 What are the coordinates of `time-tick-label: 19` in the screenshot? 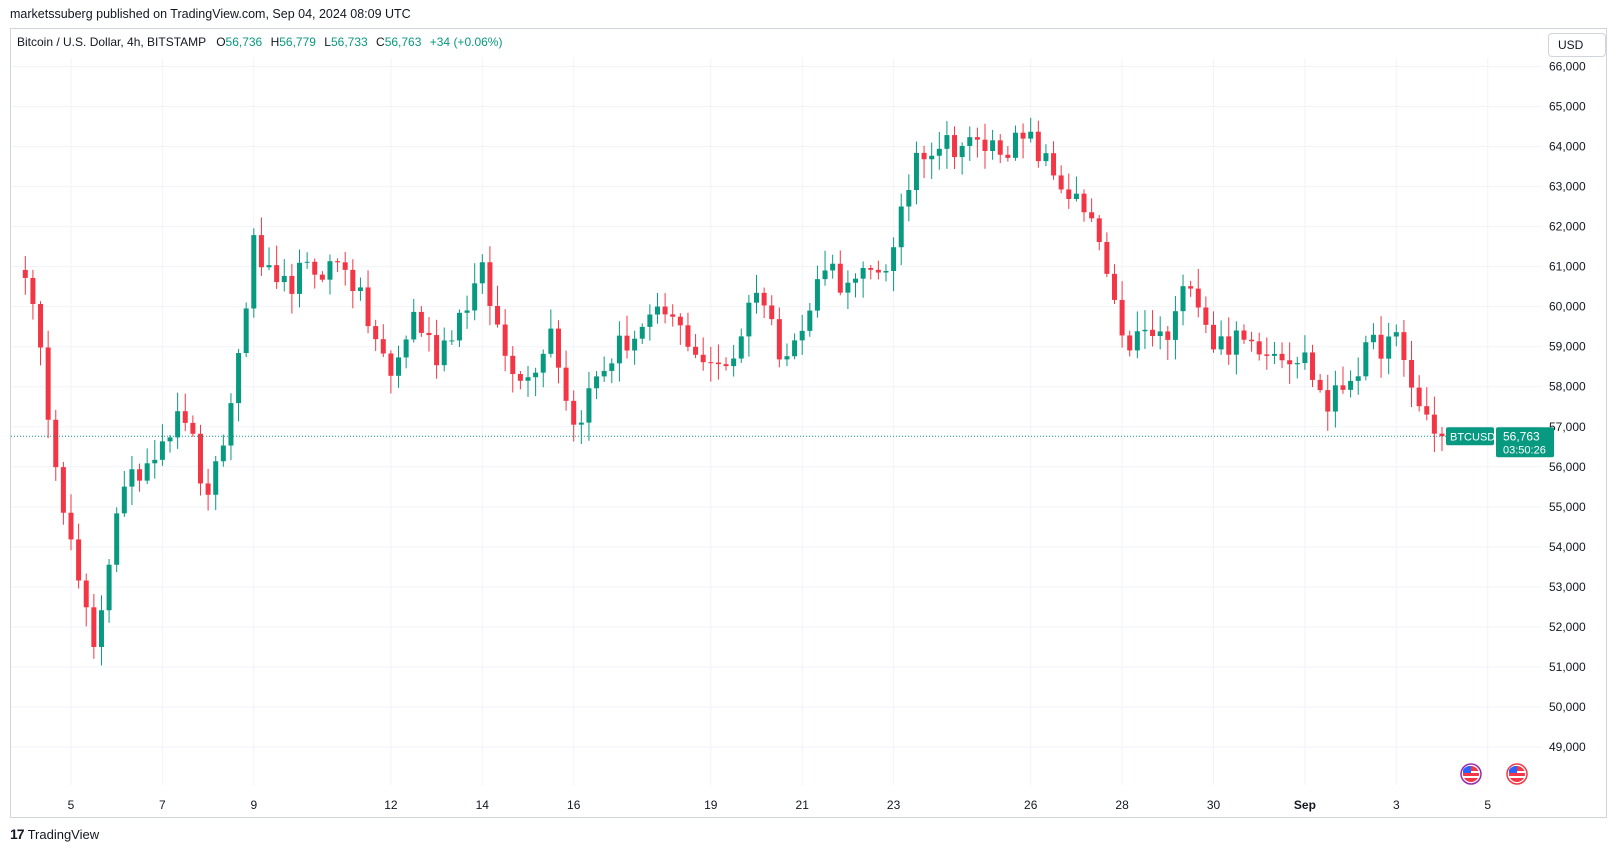 It's located at (711, 805).